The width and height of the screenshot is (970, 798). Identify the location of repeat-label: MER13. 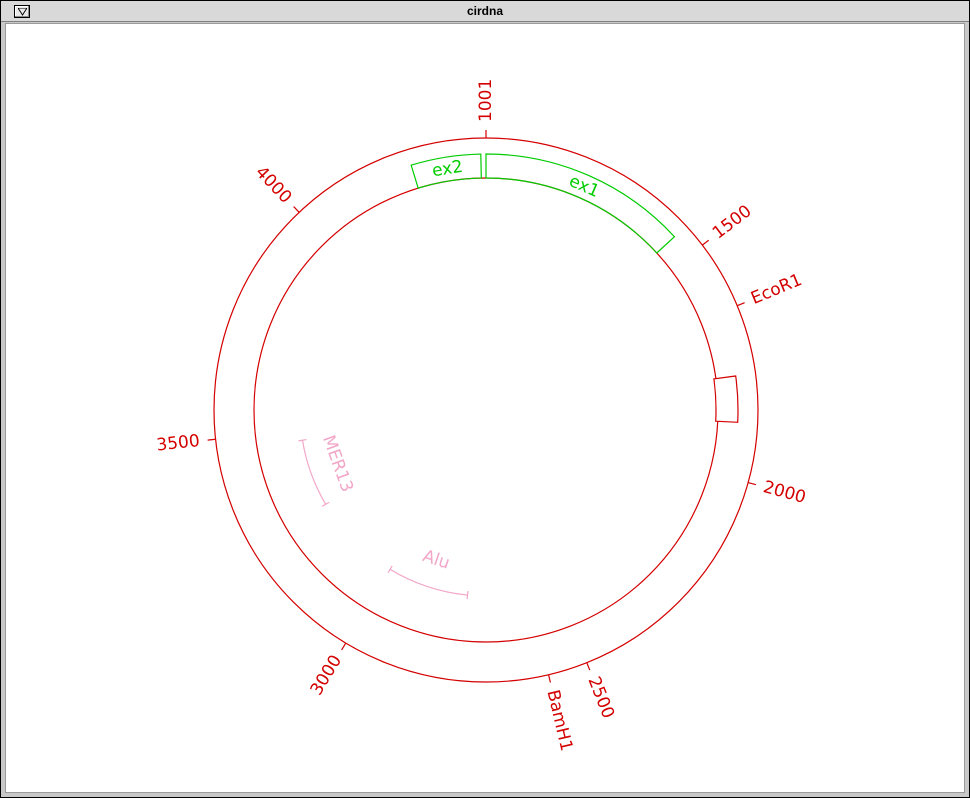
(337, 464).